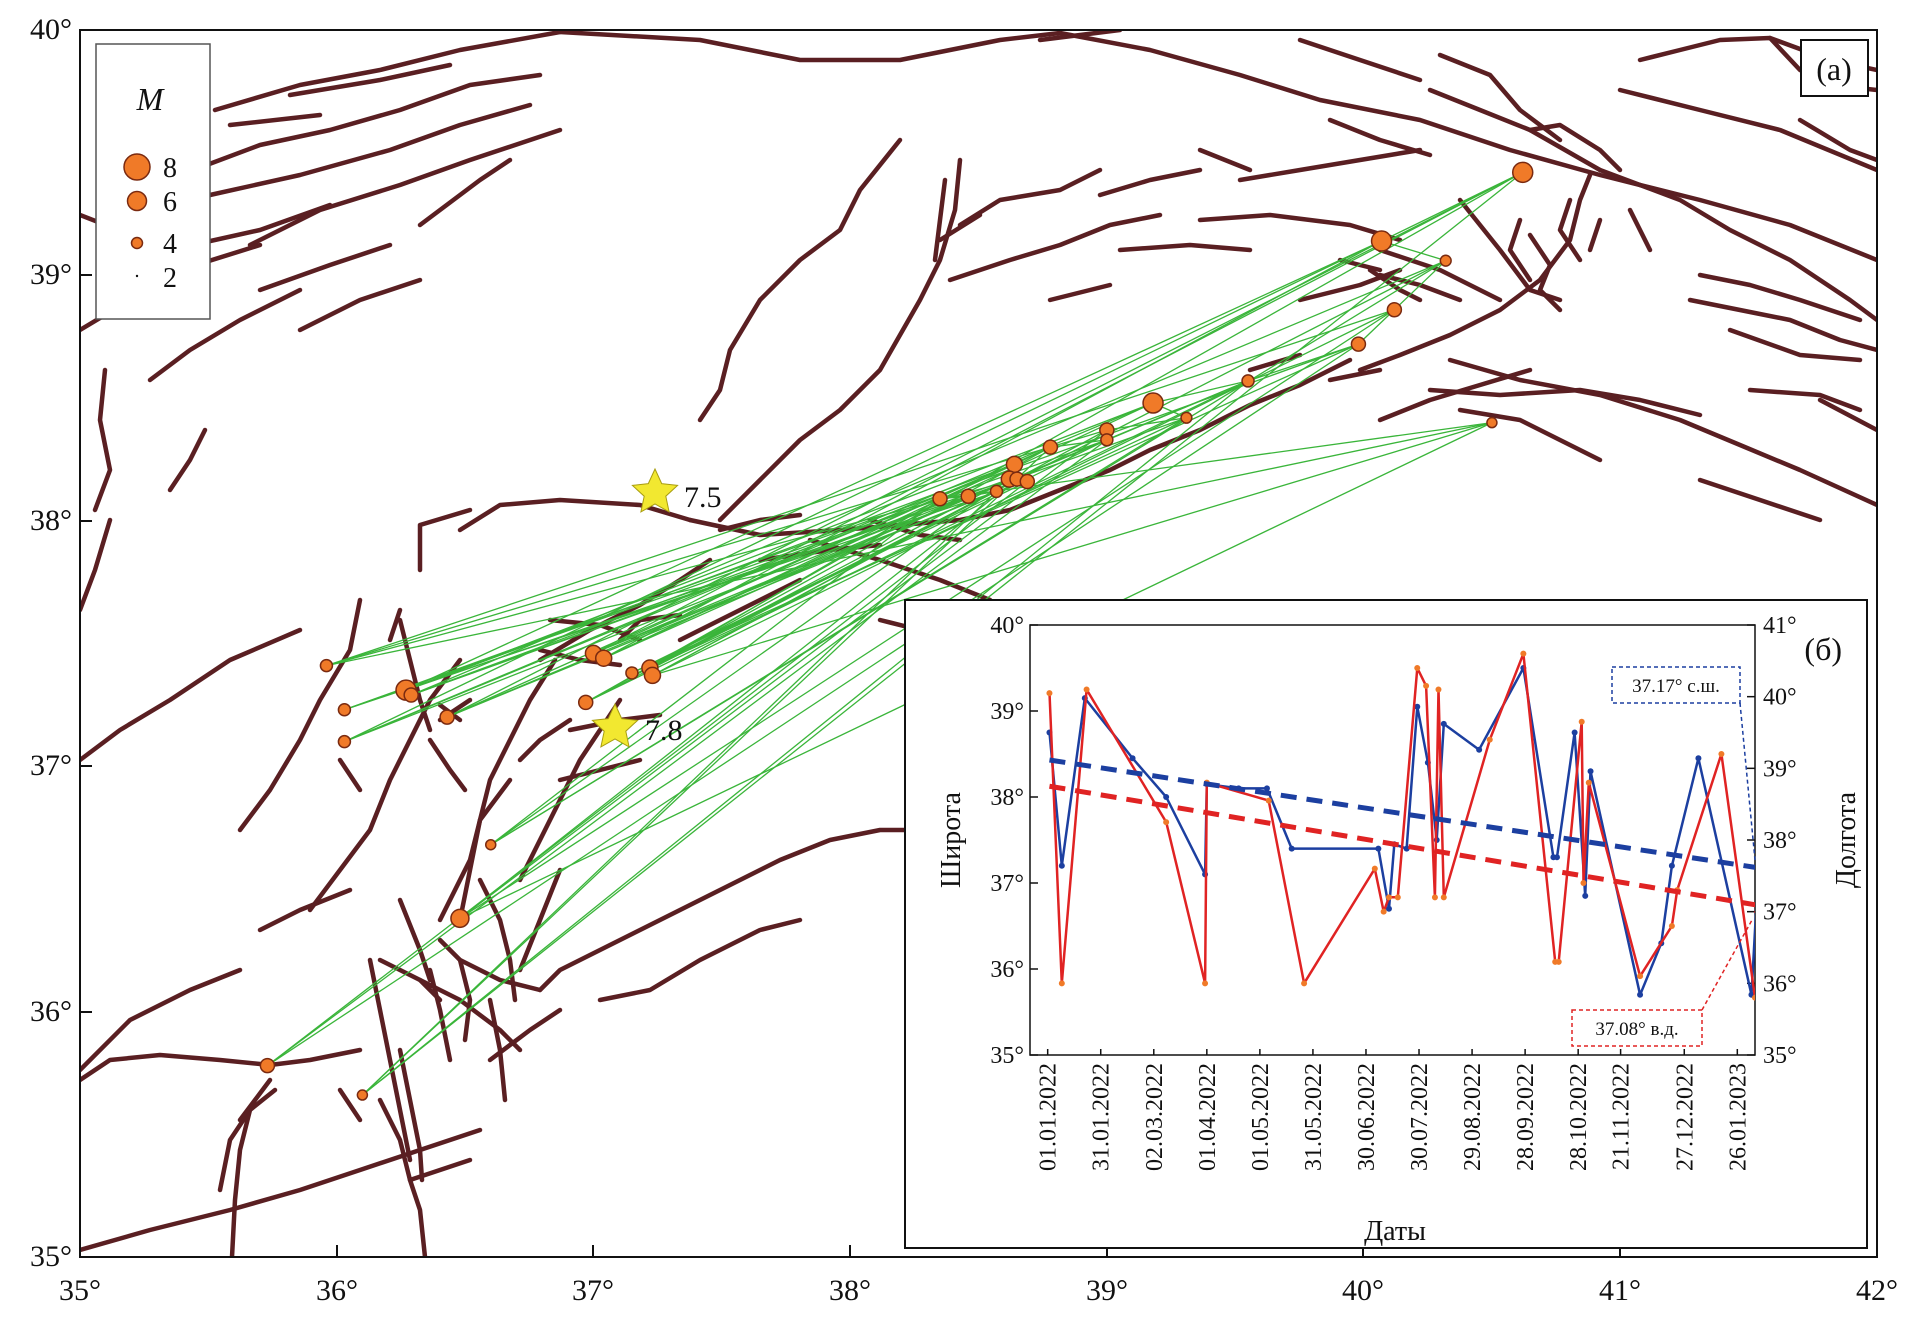 This screenshot has height=1325, width=1907. What do you see at coordinates (80, 1290) in the screenshot?
I see `x-tick-label: 35°` at bounding box center [80, 1290].